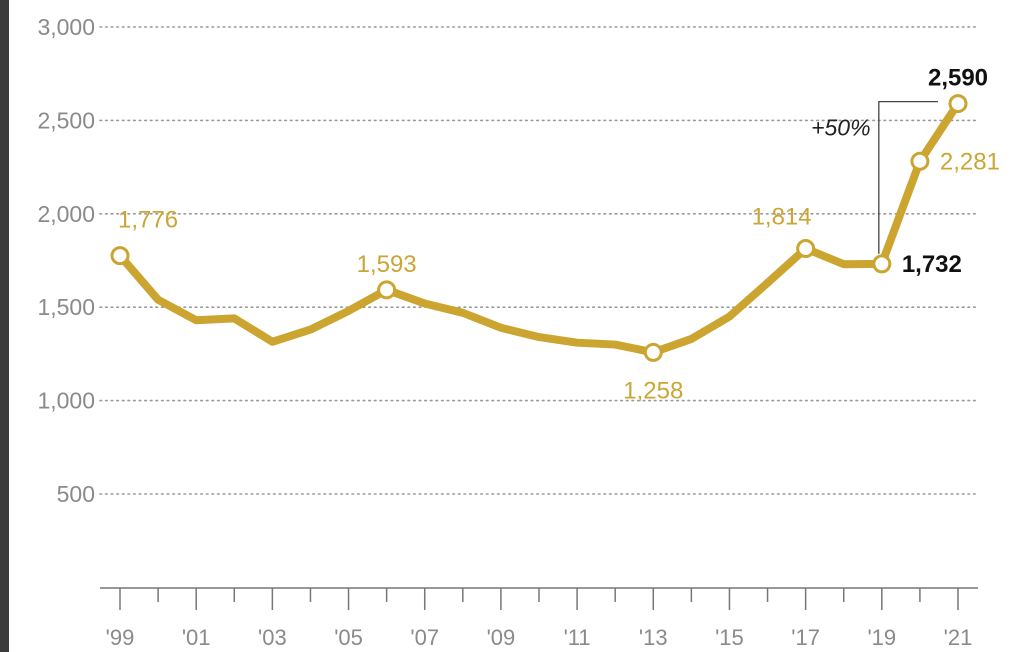 Image resolution: width=1021 pixels, height=652 pixels. What do you see at coordinates (653, 637) in the screenshot?
I see `x-tick-label-2013: '13` at bounding box center [653, 637].